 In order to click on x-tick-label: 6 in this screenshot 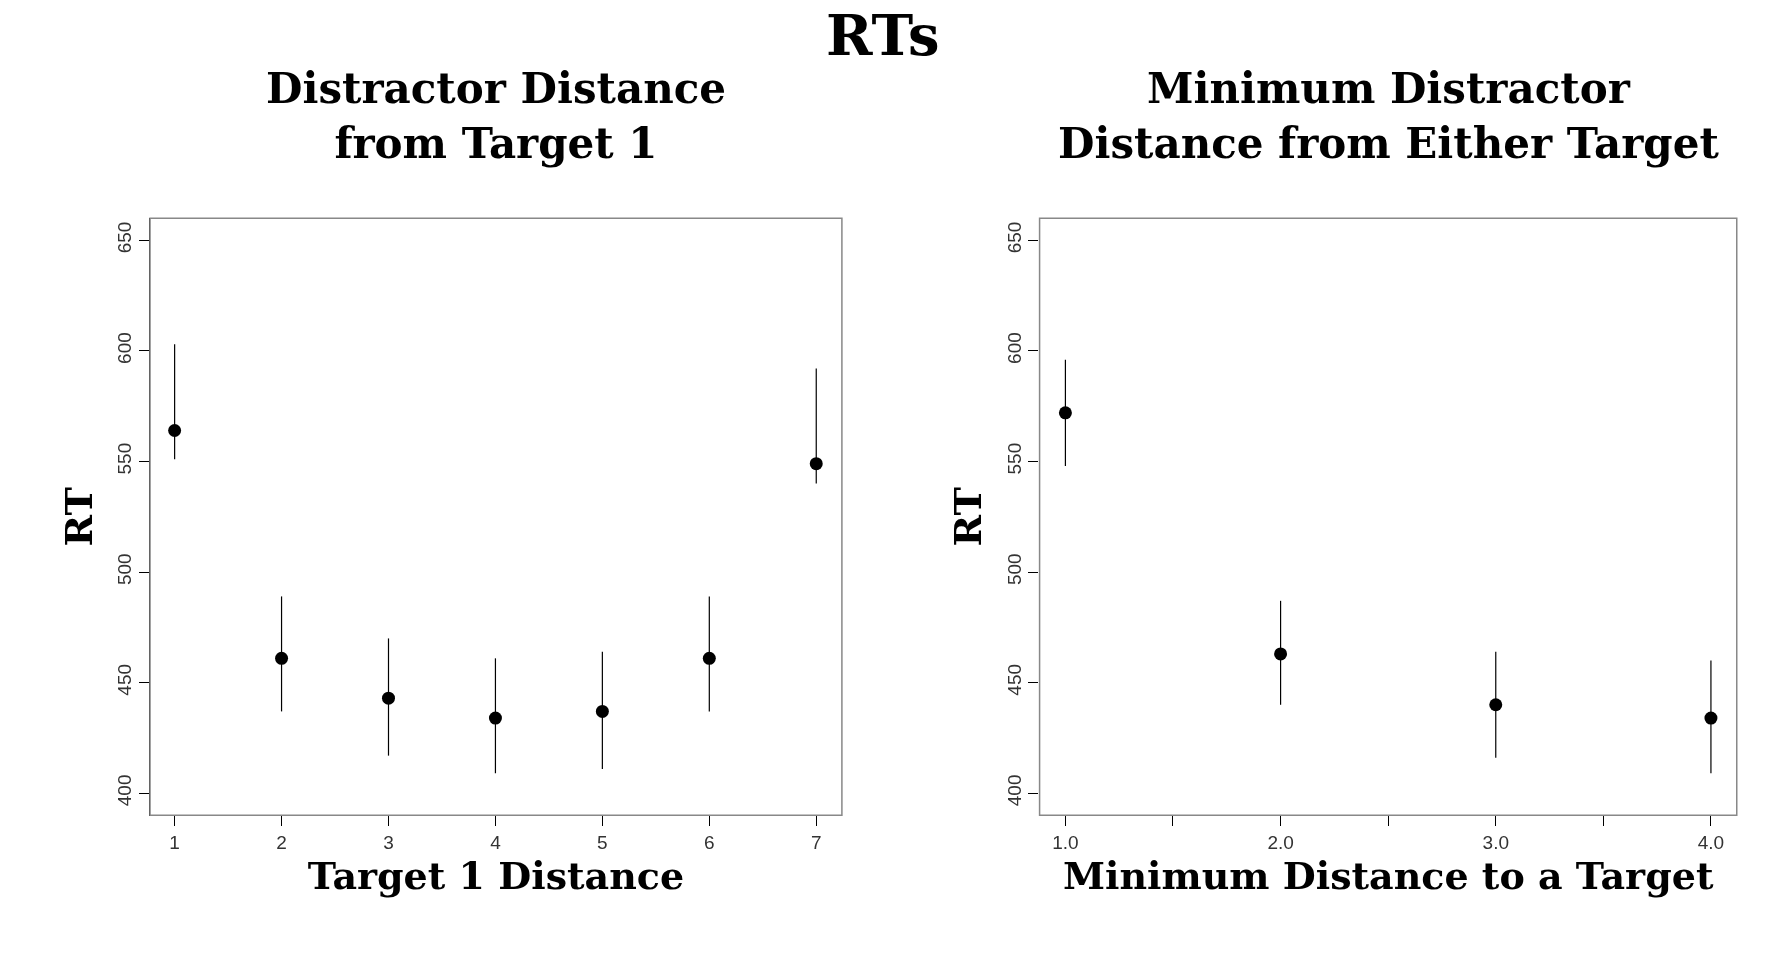, I will do `click(709, 843)`.